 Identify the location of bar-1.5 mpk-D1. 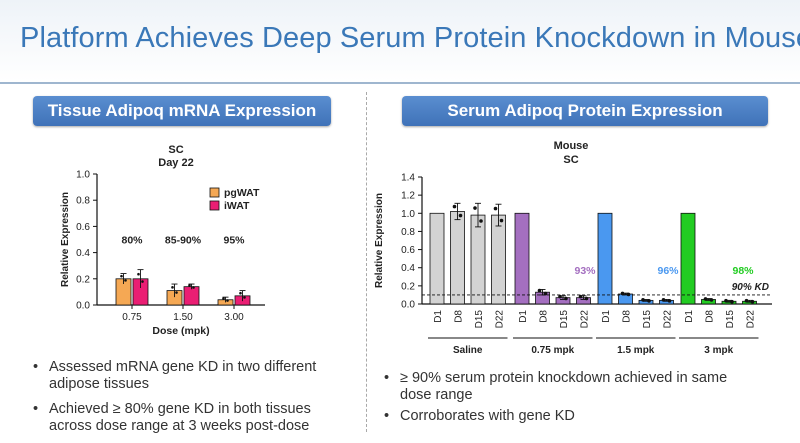
(605, 258).